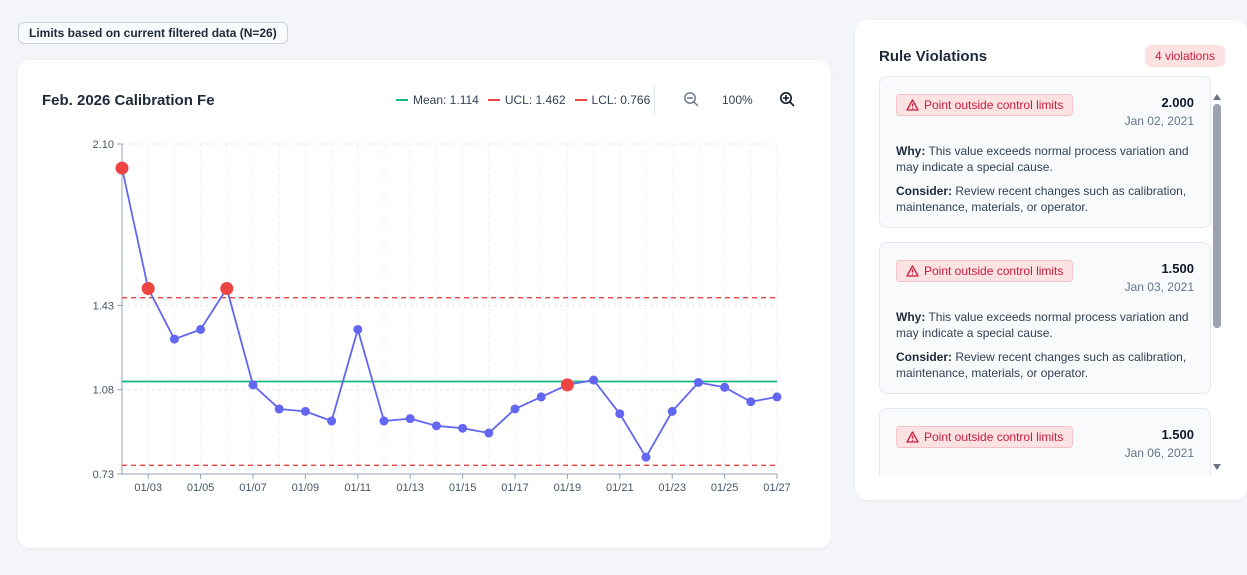 This screenshot has width=1247, height=575. I want to click on mean-swatch, so click(402, 100).